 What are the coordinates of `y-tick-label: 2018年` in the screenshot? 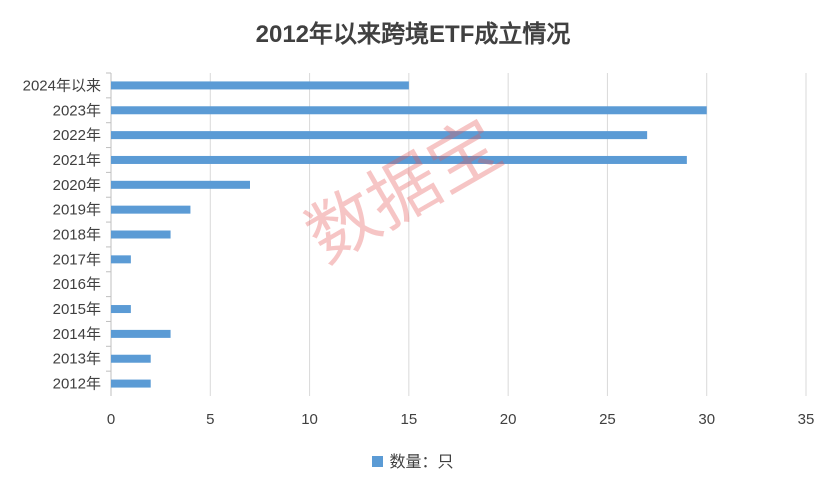 It's located at (77, 235).